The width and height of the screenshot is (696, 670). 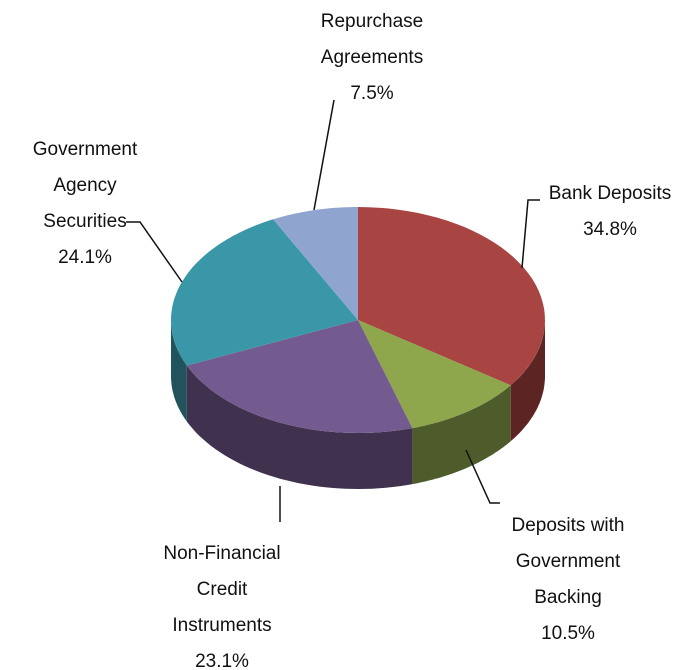 What do you see at coordinates (222, 589) in the screenshot?
I see `category-label: Non-Financial Credit Instruments` at bounding box center [222, 589].